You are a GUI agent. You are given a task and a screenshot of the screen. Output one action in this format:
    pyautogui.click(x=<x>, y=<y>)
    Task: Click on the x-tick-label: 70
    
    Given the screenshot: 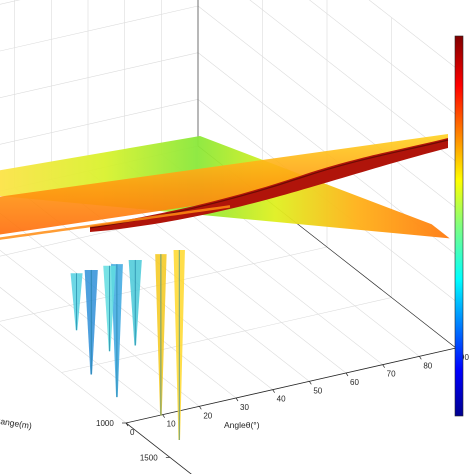 What is the action you would take?
    pyautogui.click(x=391, y=374)
    